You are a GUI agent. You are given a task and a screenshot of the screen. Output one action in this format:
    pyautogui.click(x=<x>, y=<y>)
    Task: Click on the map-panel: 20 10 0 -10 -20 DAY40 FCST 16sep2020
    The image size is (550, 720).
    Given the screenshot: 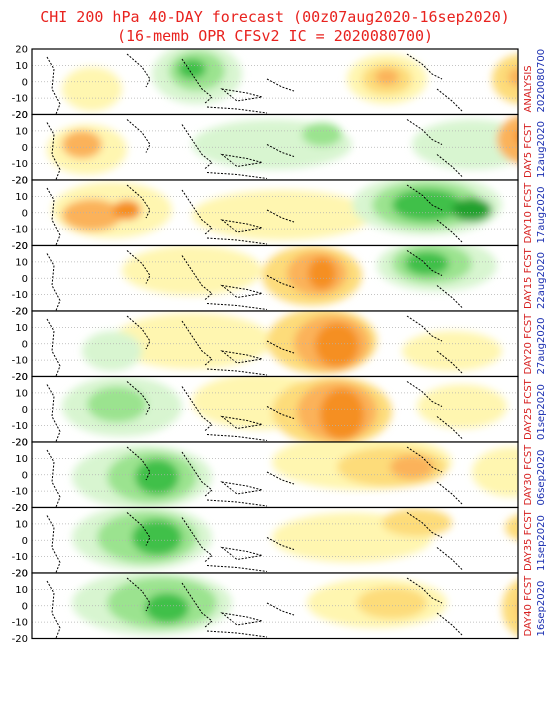 What is the action you would take?
    pyautogui.click(x=279, y=607)
    